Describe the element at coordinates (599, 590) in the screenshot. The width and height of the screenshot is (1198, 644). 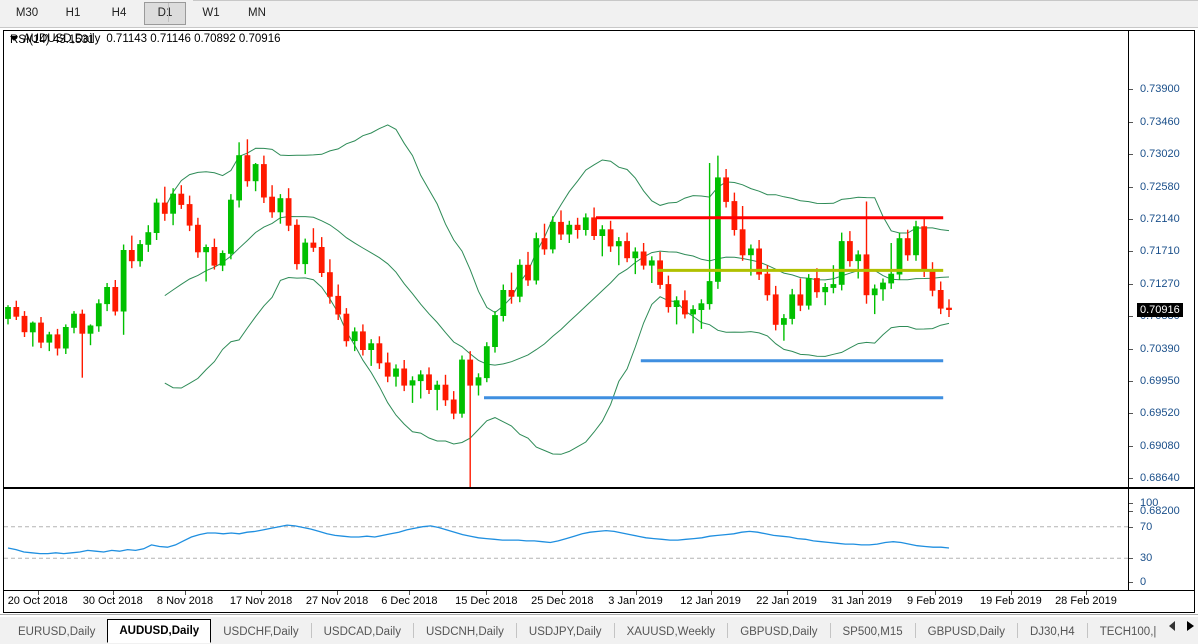
I see `time-axis-divider` at that location.